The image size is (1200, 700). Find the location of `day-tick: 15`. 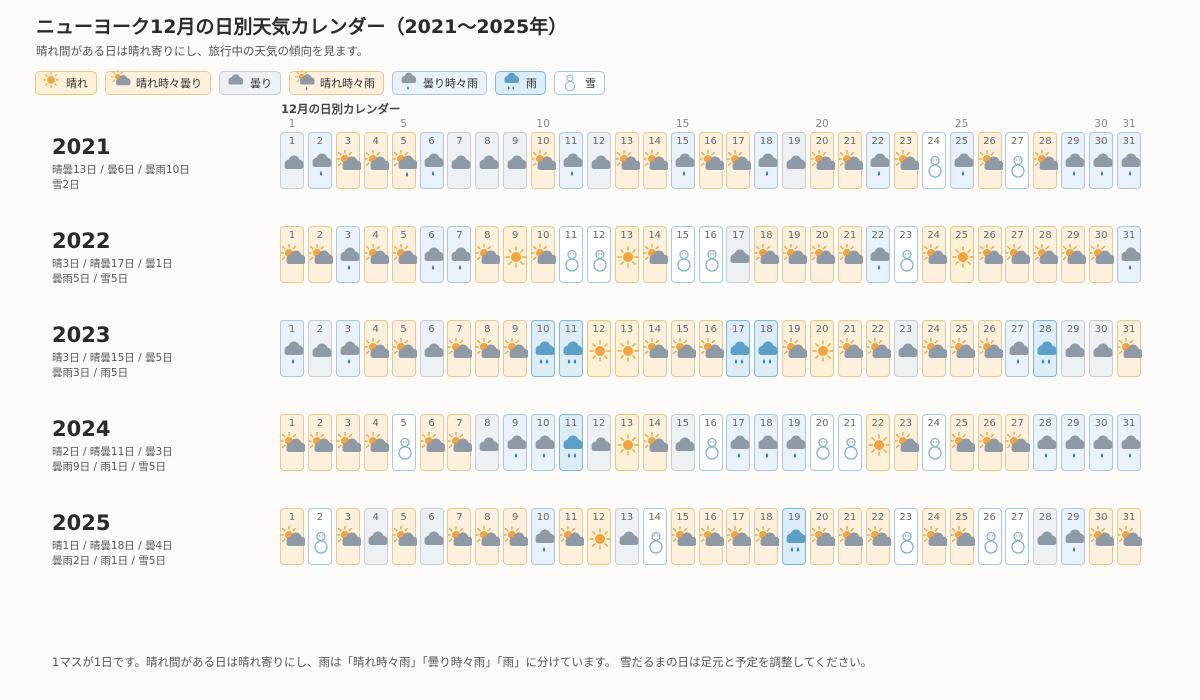

day-tick: 15 is located at coordinates (682, 124).